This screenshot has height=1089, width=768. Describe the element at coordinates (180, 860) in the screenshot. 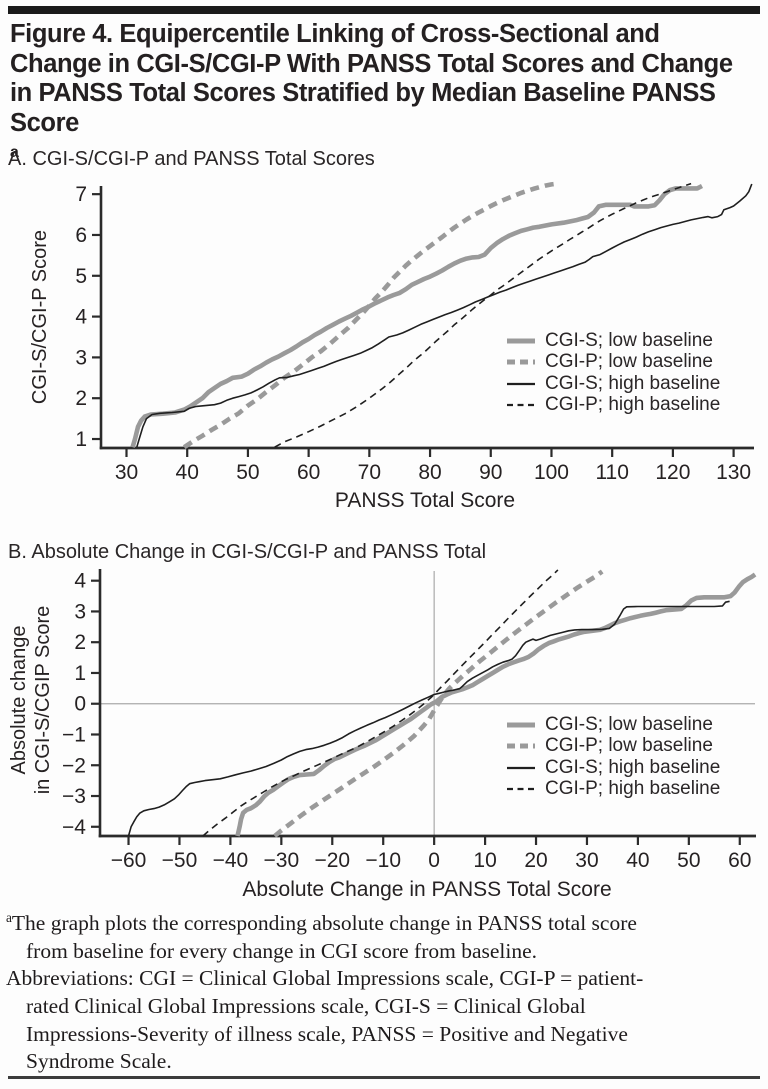

I see `x-tick-label: −50` at that location.